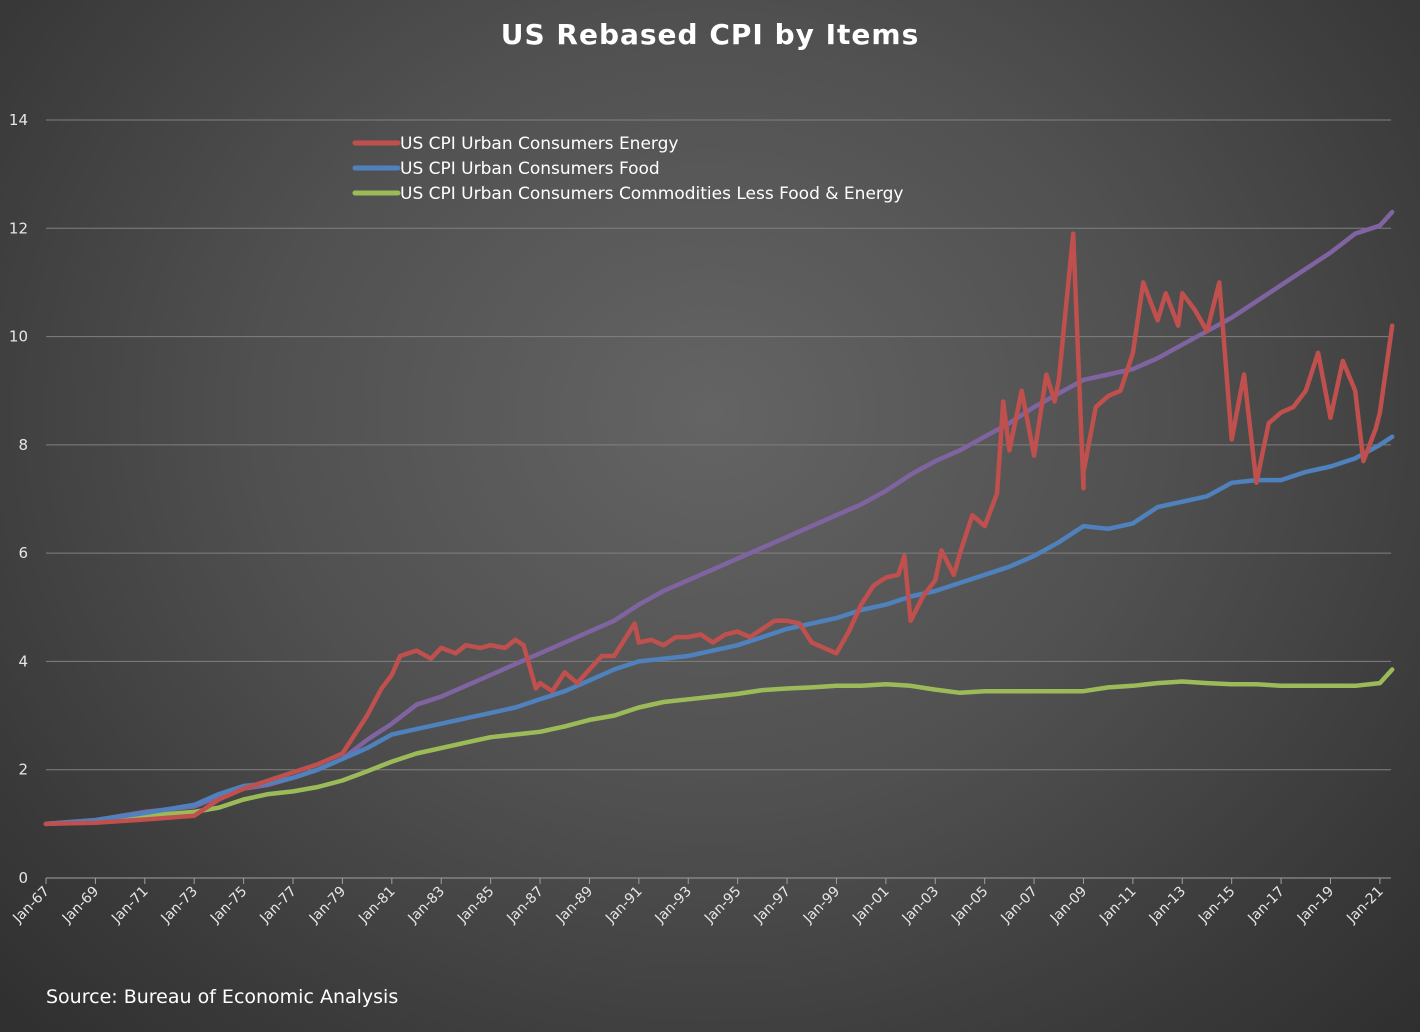 The height and width of the screenshot is (1032, 1420). Describe the element at coordinates (722, 905) in the screenshot. I see `x-tick-label: Jan-95` at that location.